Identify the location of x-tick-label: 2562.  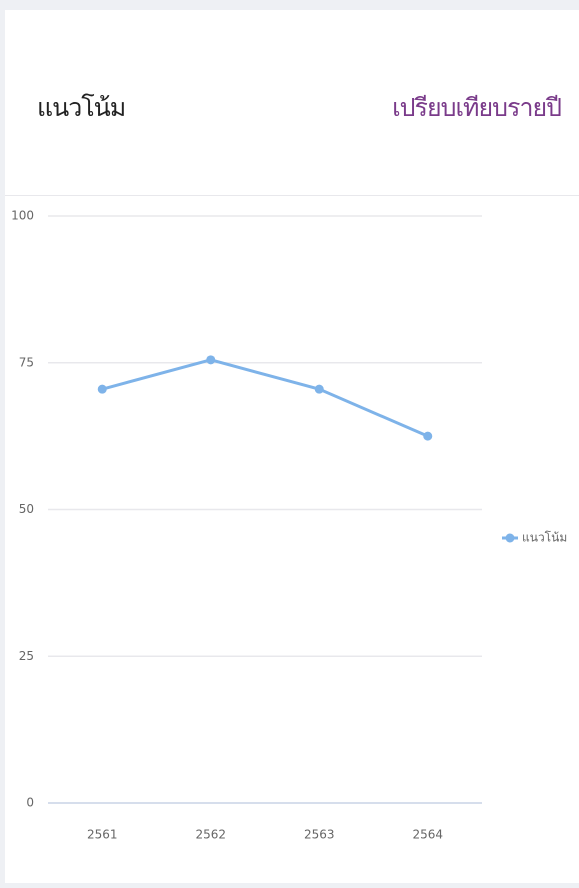
(210, 835).